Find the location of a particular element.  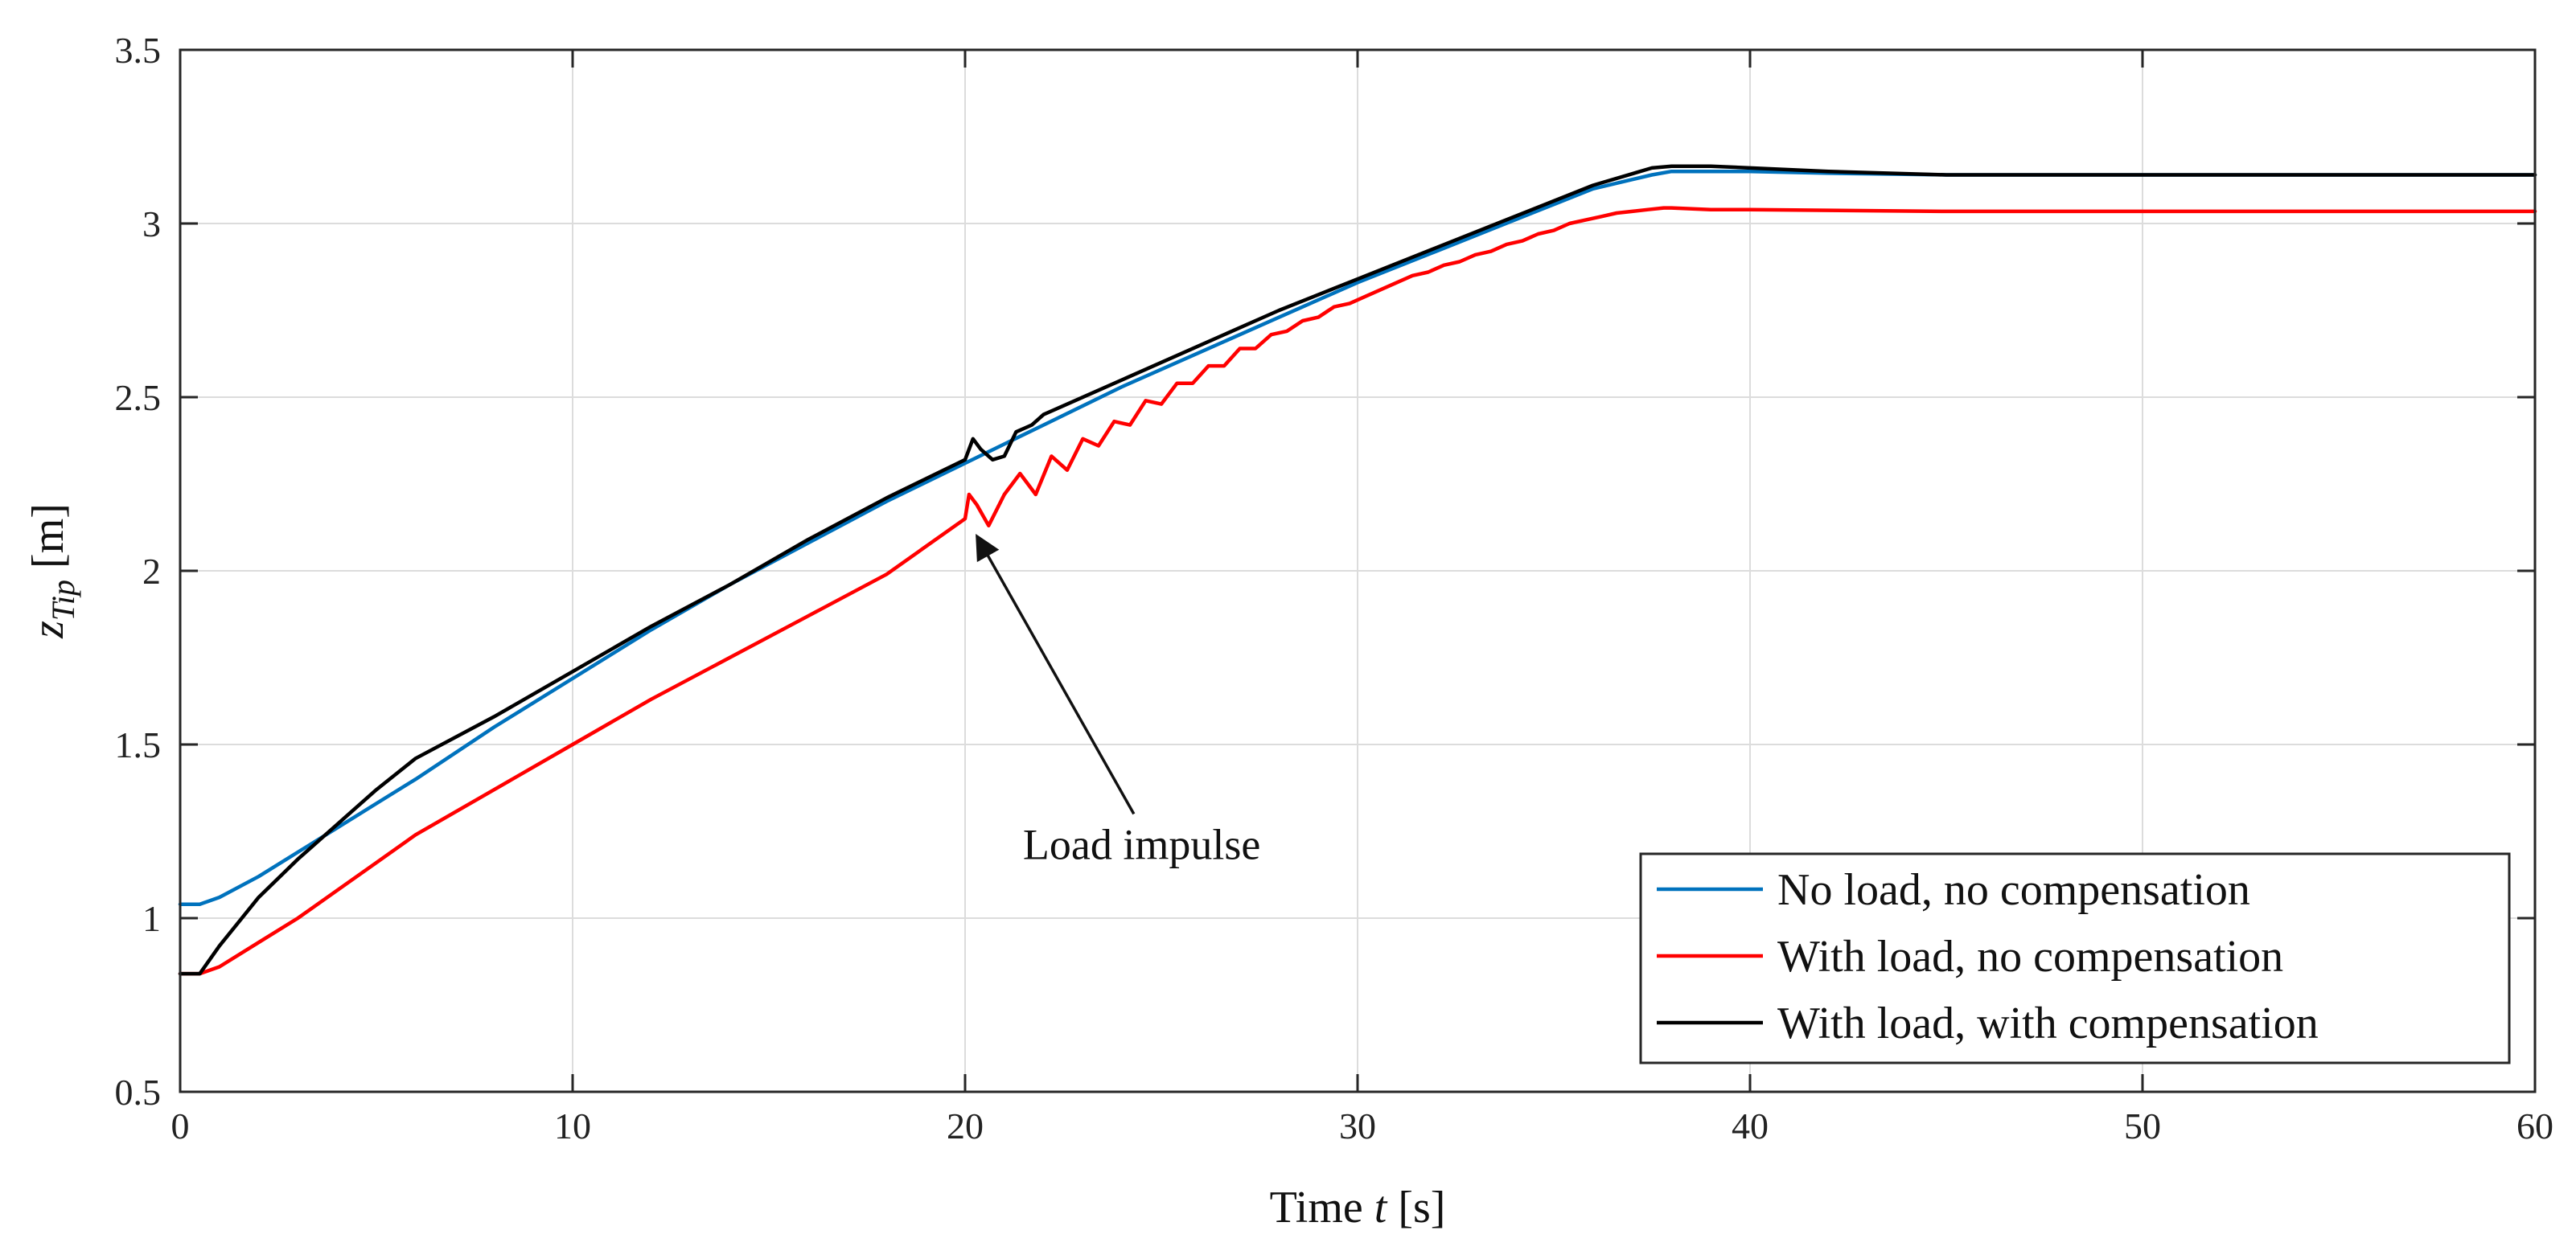

x-tick-label: 0 is located at coordinates (180, 1125).